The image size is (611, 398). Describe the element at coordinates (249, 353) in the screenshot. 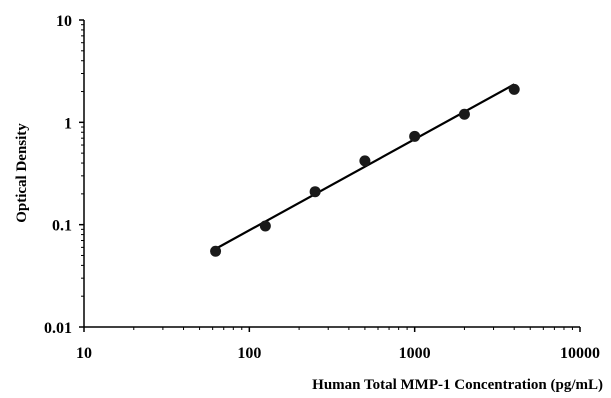

I see `x-tick-label: 100` at that location.